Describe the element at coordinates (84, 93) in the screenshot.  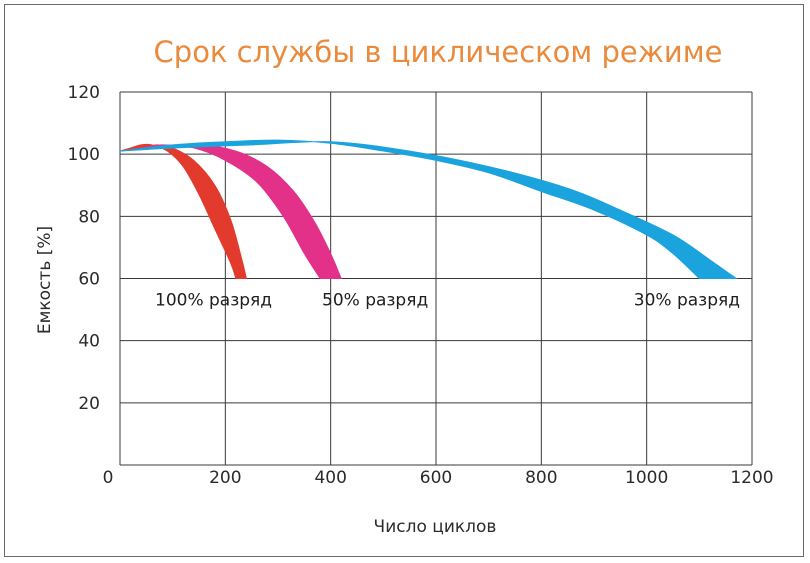
I see `y-tick-label: 120` at that location.